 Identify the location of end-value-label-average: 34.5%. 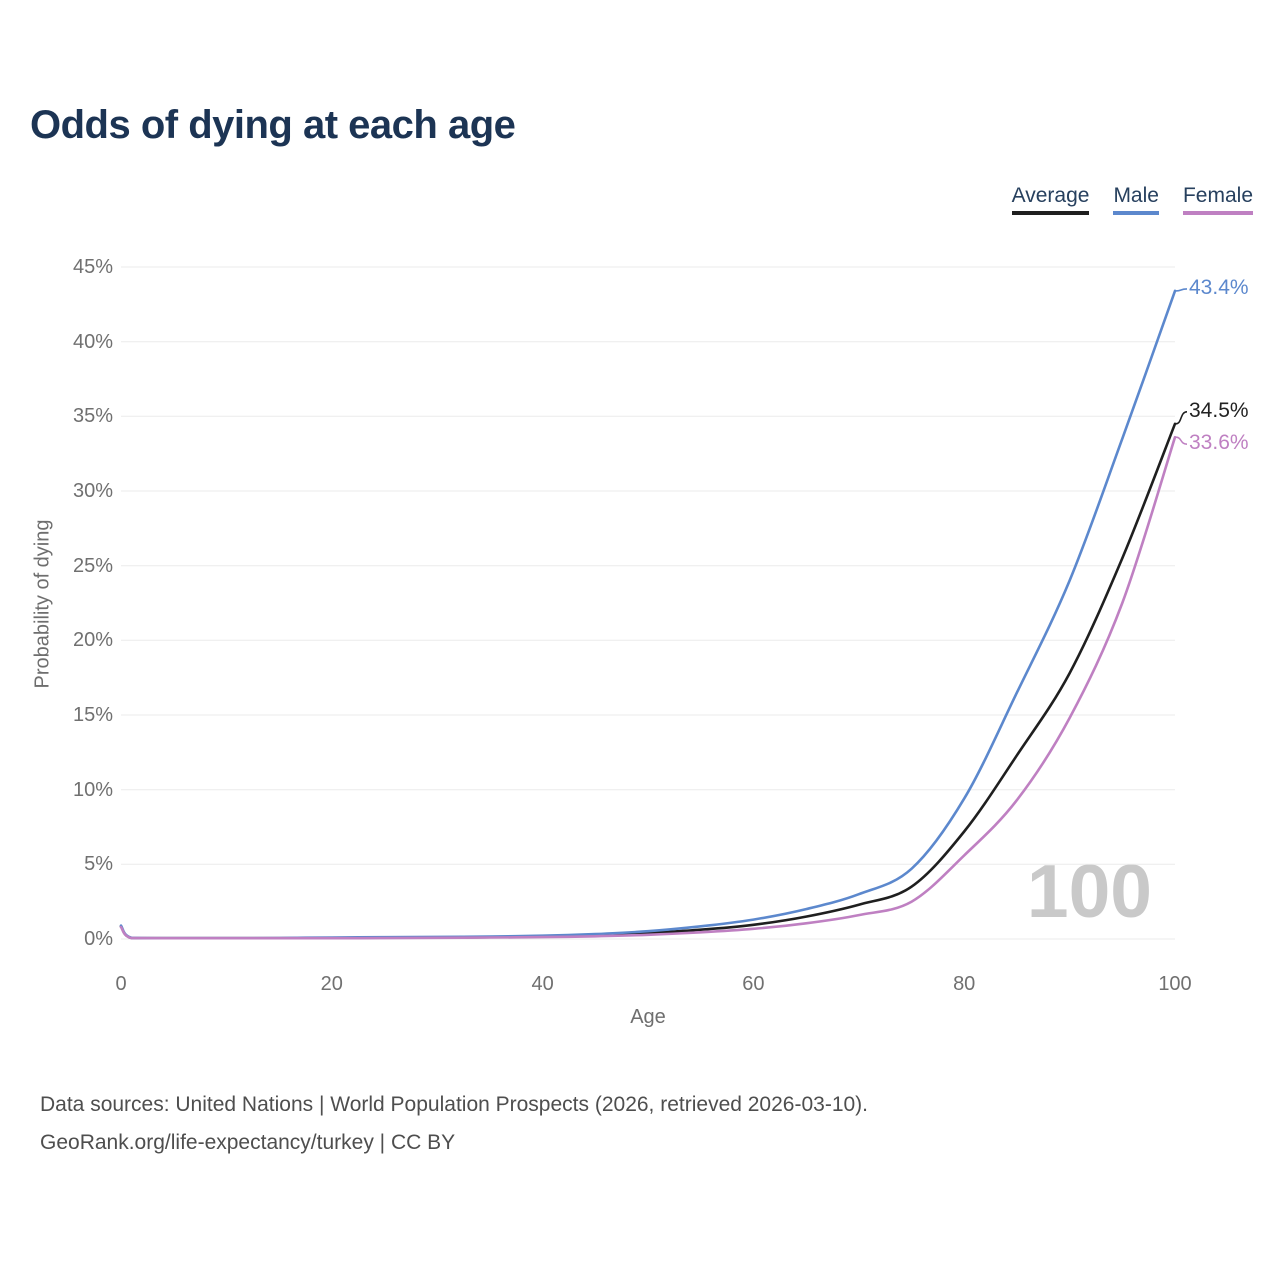
(1219, 410).